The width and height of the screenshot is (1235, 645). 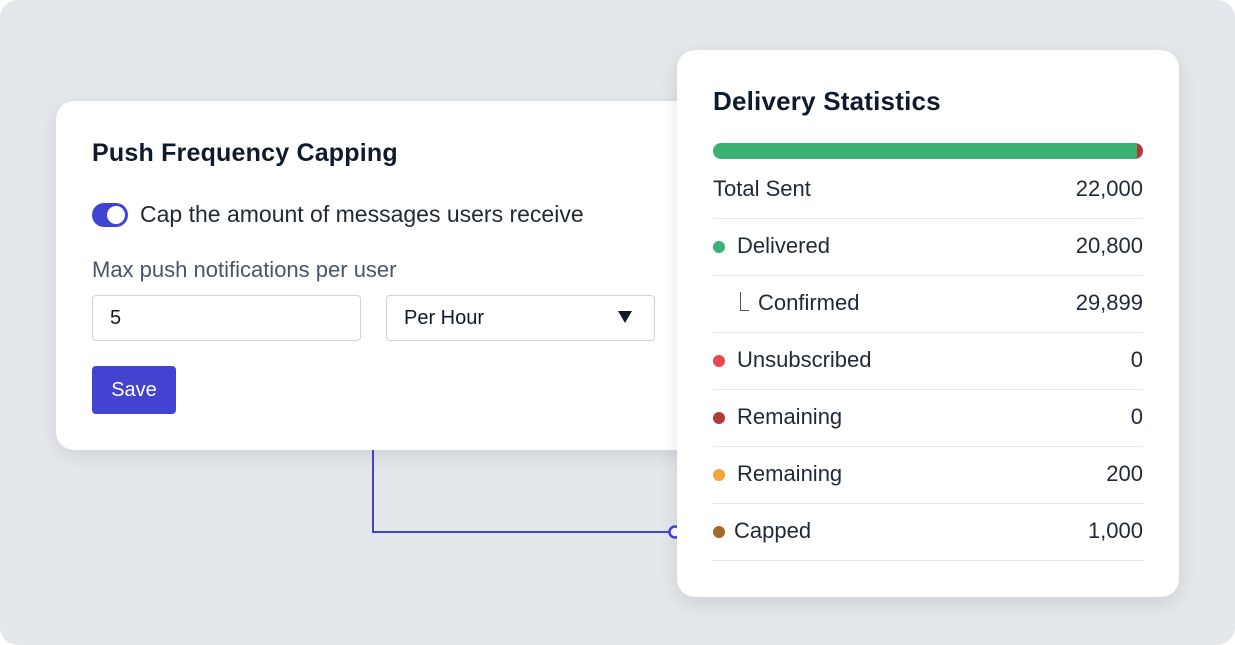 What do you see at coordinates (804, 359) in the screenshot?
I see `stat-label: Unsubscribed` at bounding box center [804, 359].